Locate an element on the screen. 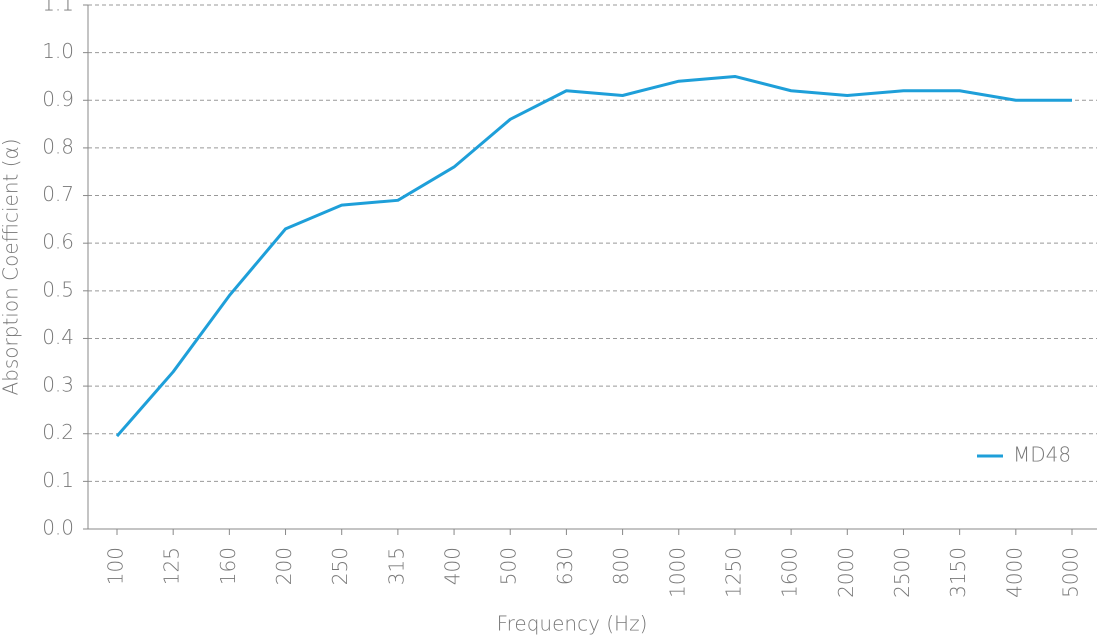 This screenshot has width=1097, height=641. y-tick-label: 0.9 is located at coordinates (58, 99).